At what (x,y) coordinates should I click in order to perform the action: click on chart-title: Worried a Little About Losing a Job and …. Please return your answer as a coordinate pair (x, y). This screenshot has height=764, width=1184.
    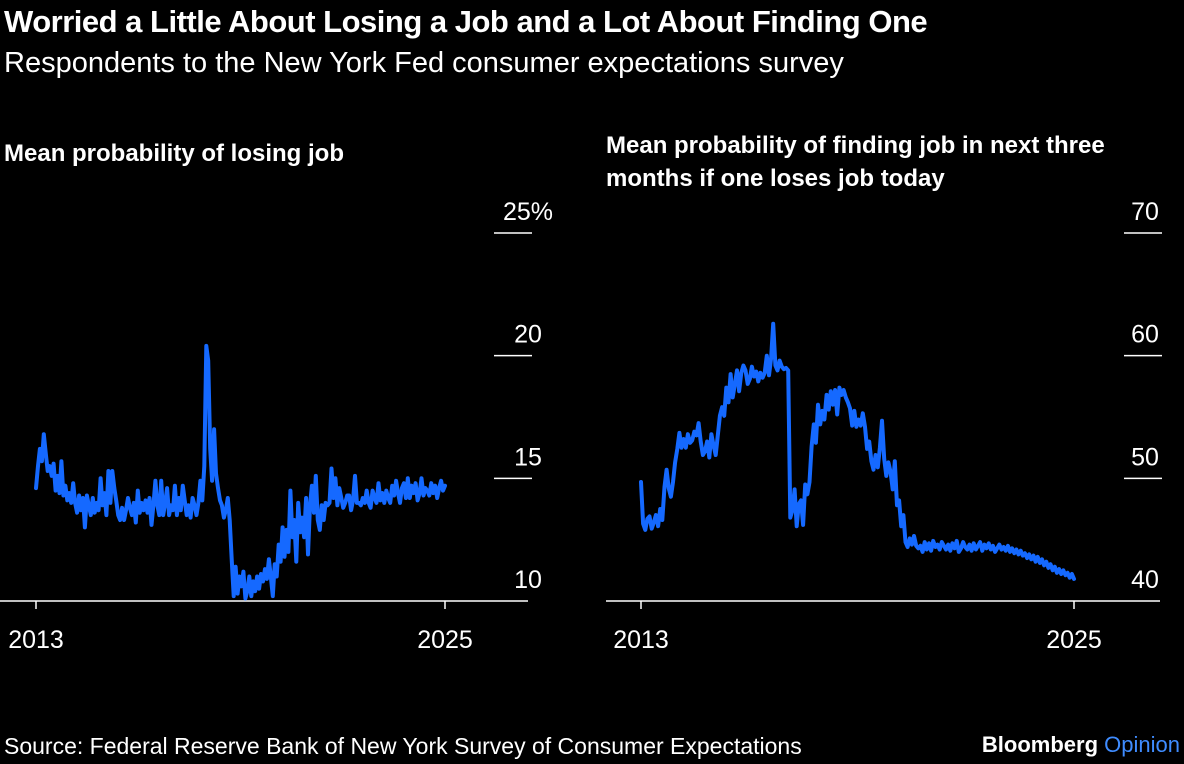
    Looking at the image, I should click on (466, 21).